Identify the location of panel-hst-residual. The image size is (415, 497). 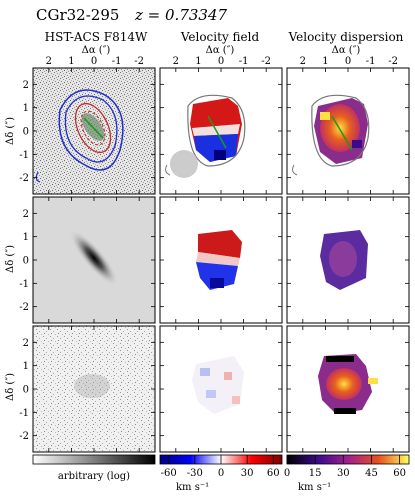
(94, 389).